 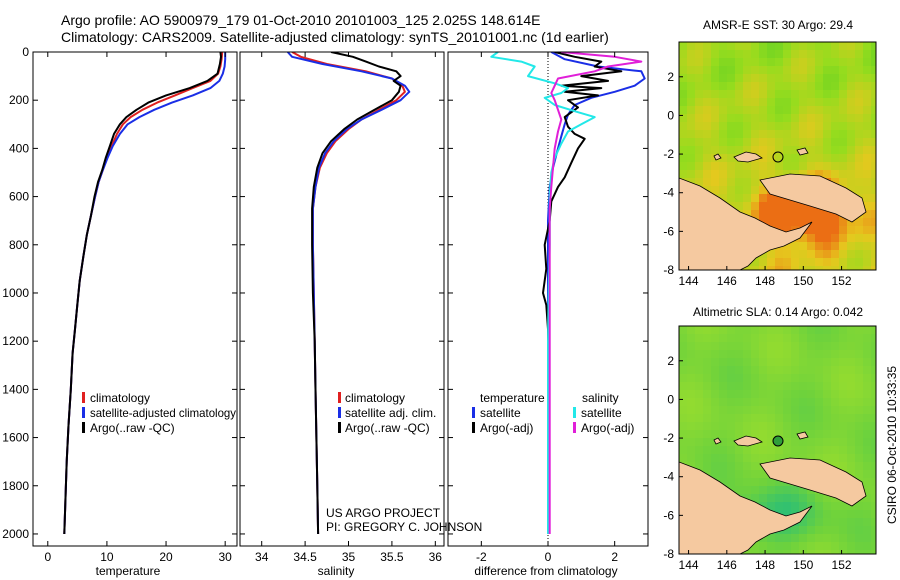 I want to click on difference-legend-salinity: salinity satellite Argo(-adj), so click(x=603, y=413).